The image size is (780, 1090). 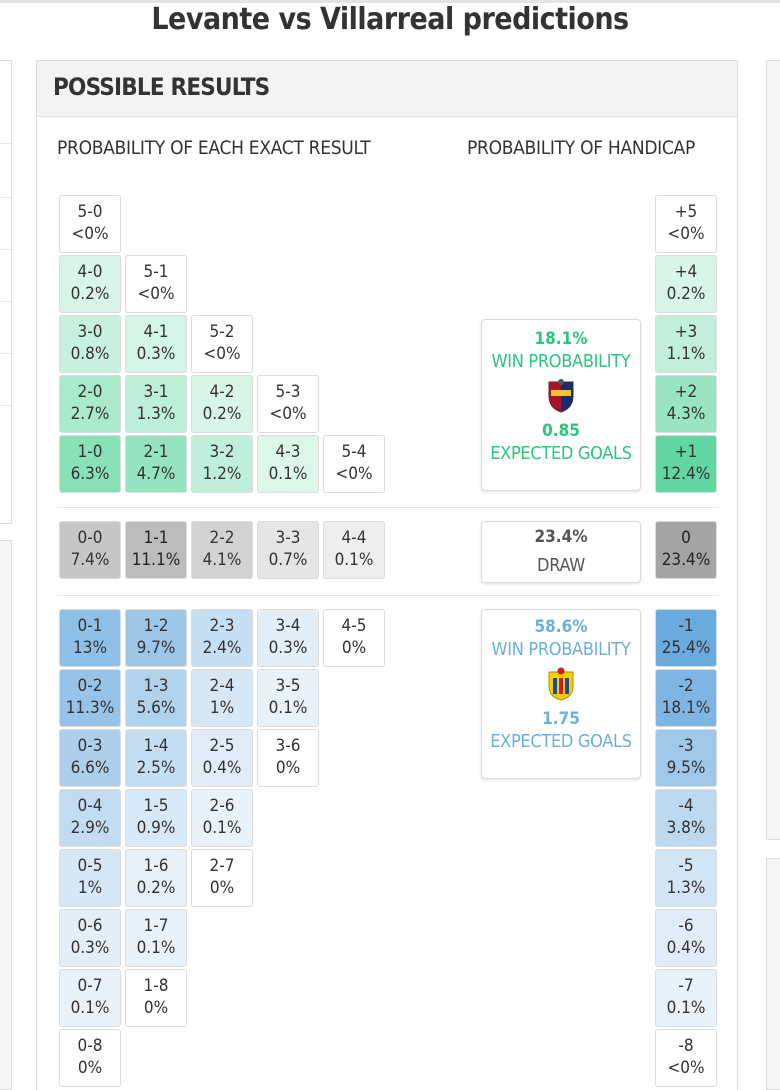 I want to click on score-cell-2-7: 2-7 0%, so click(x=222, y=878).